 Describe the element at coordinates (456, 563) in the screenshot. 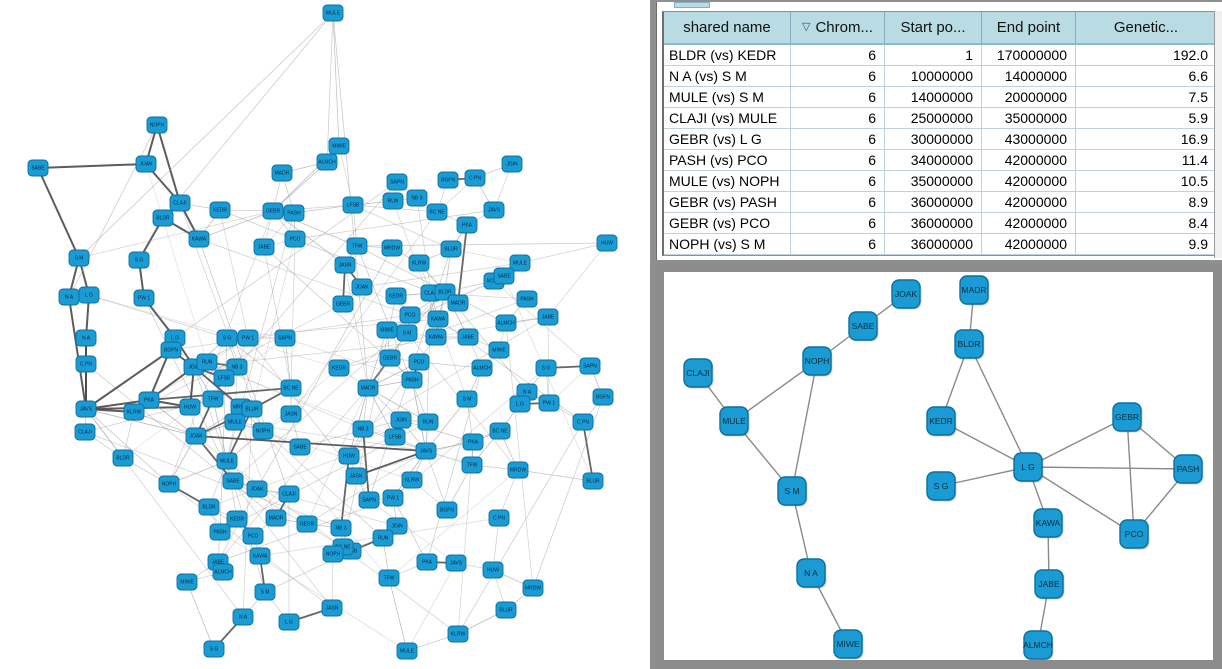

I see `overview-node: JAVS` at that location.